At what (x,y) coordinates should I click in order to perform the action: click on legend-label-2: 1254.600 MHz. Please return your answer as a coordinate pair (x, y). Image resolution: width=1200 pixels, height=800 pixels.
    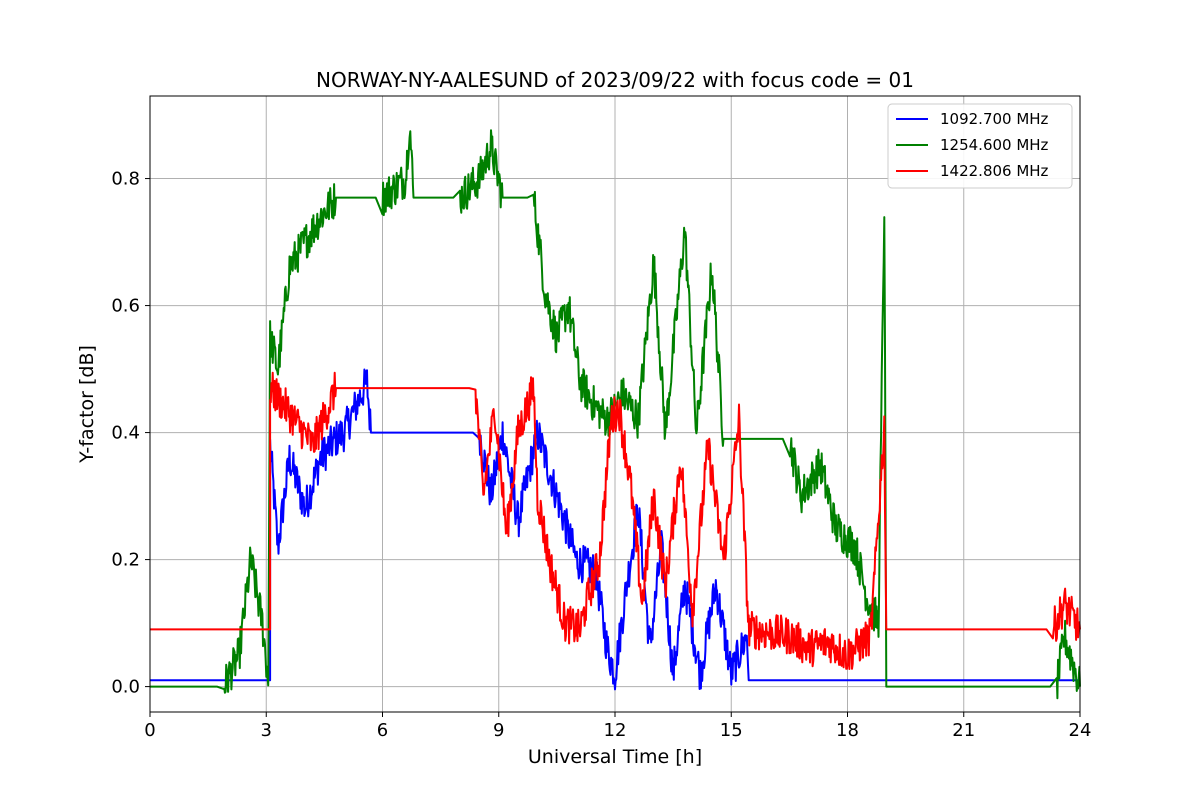
    Looking at the image, I should click on (994, 145).